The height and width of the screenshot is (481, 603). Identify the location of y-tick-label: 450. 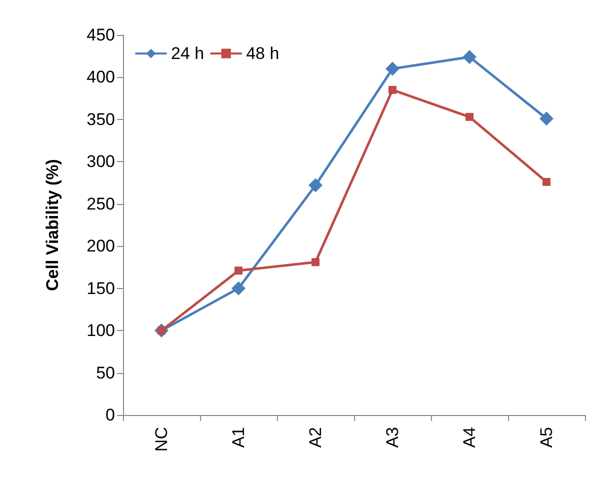
(100, 35).